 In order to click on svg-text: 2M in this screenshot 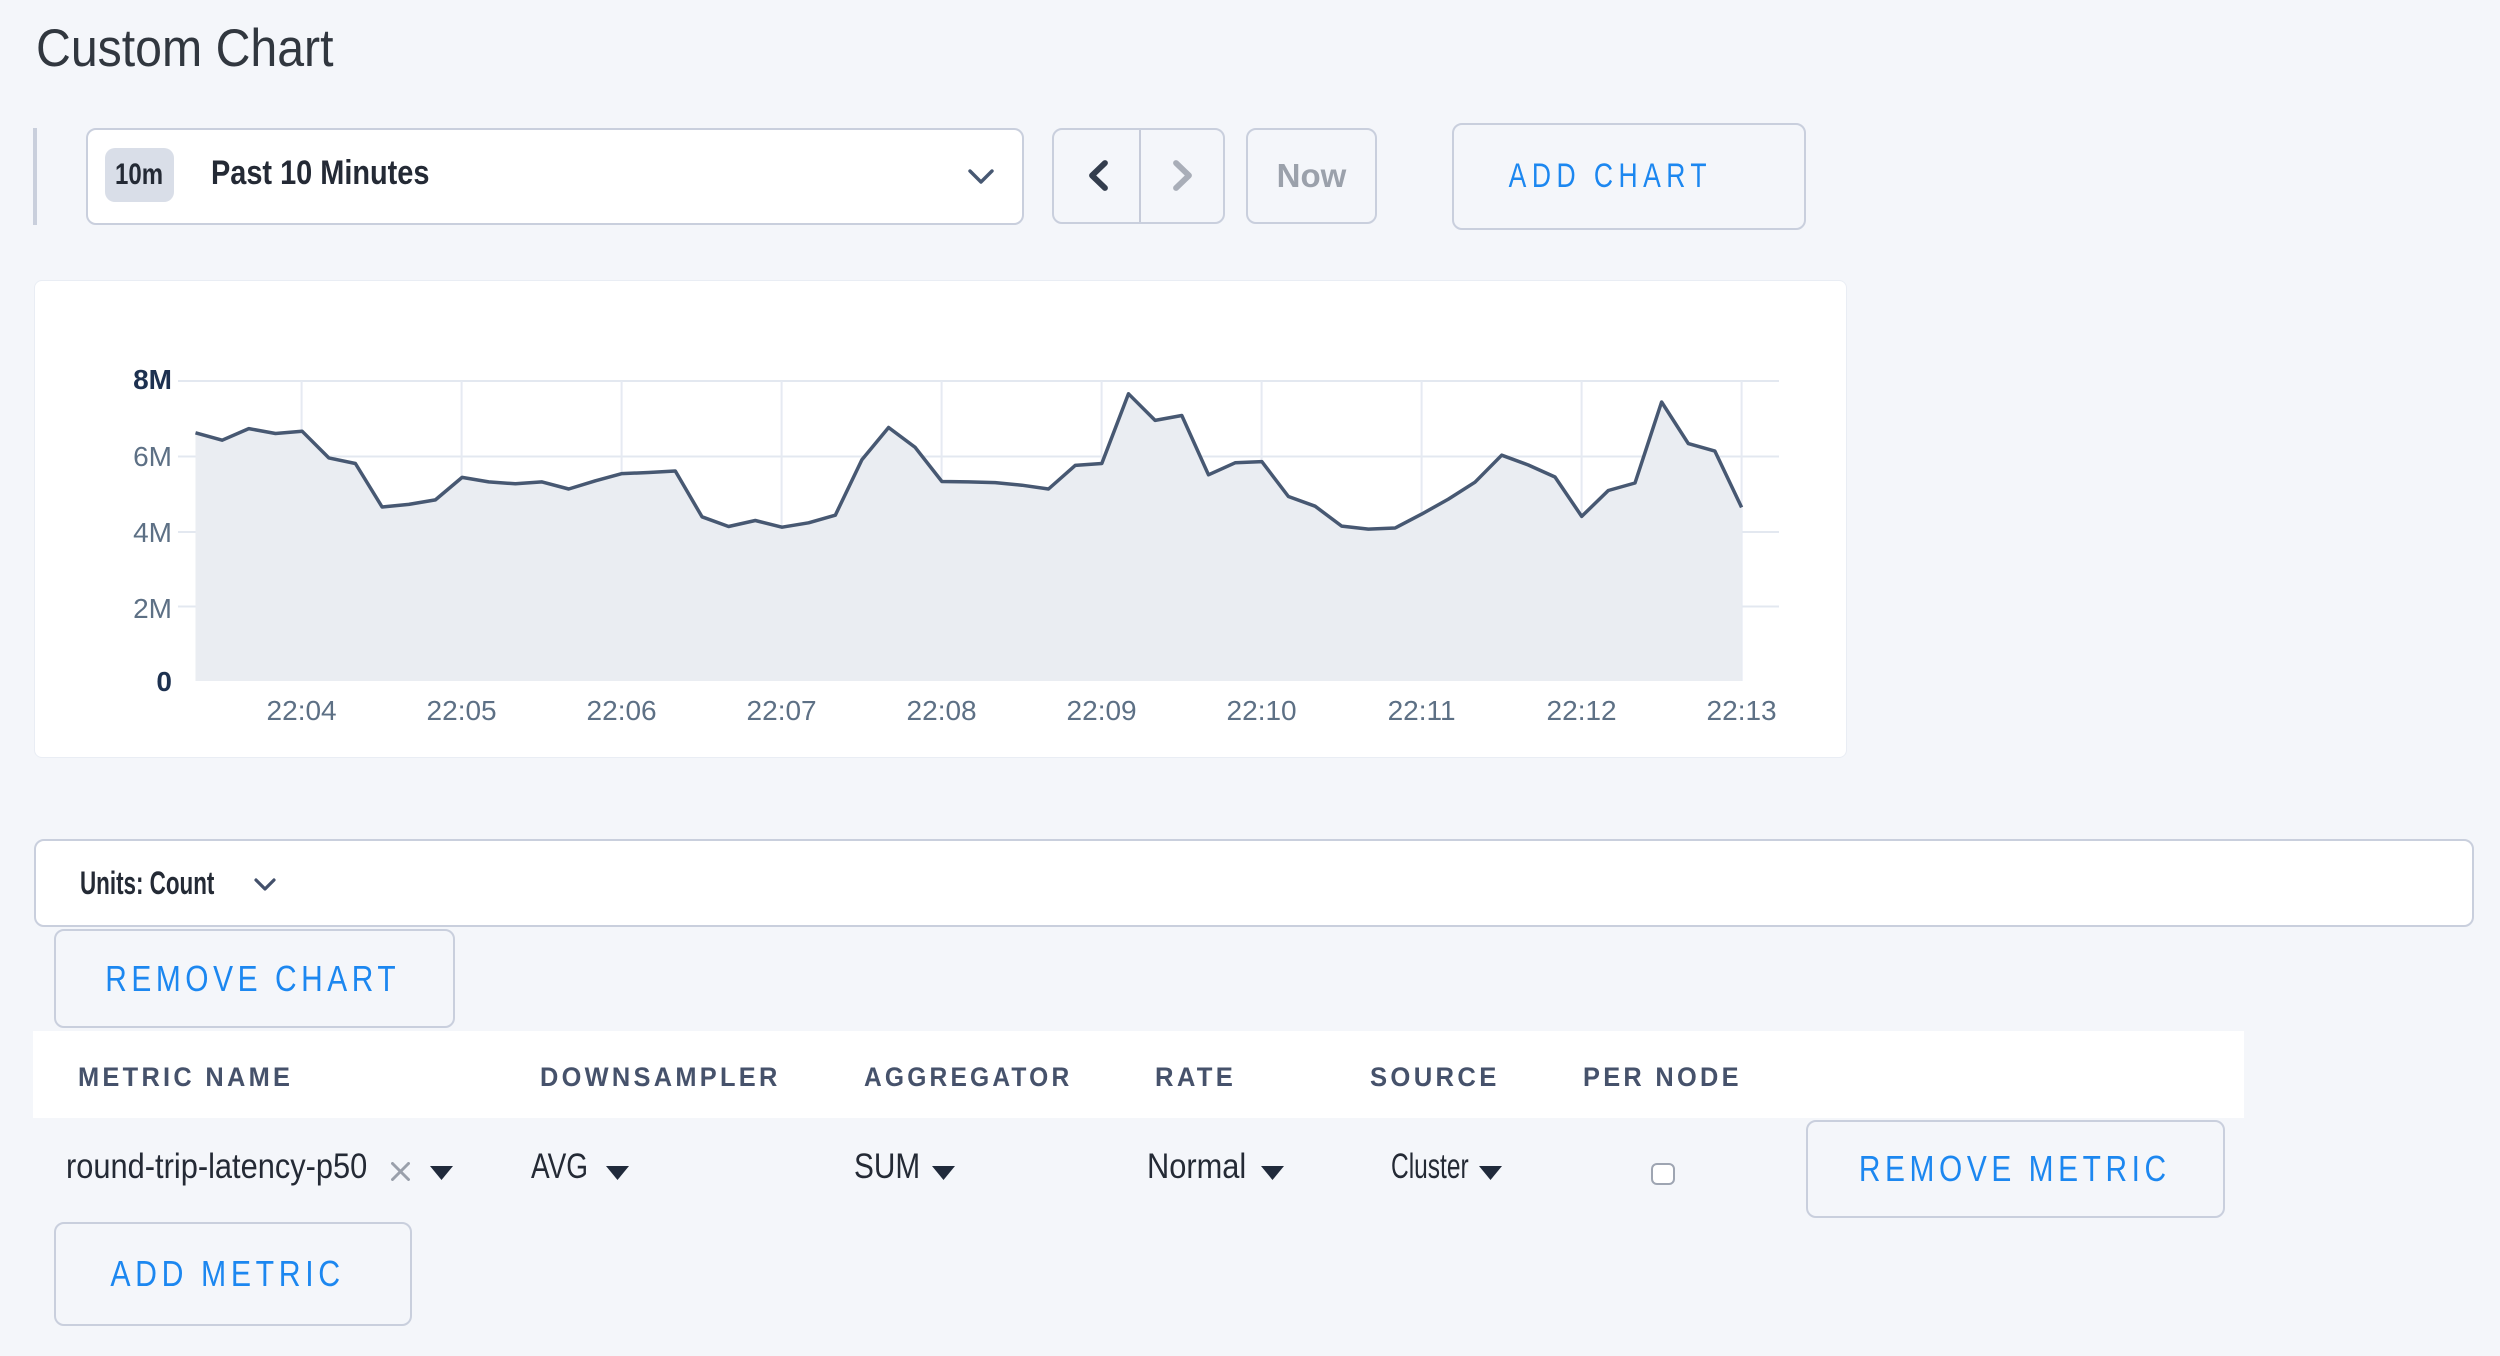, I will do `click(152, 608)`.